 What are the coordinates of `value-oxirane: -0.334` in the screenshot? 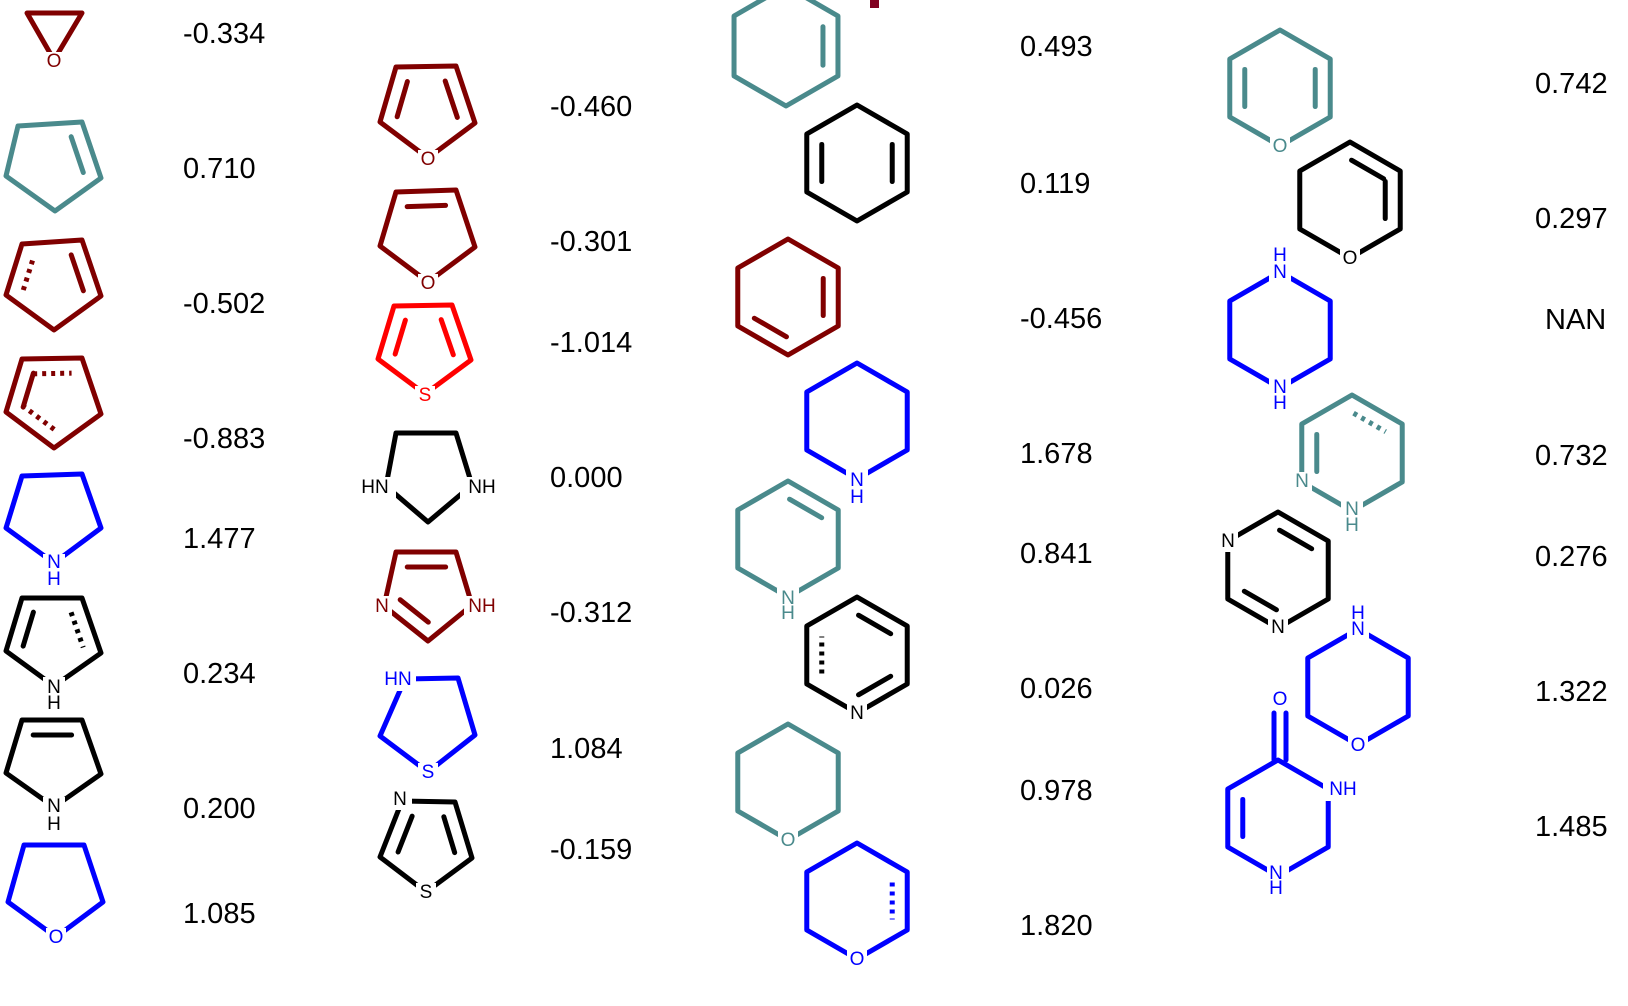 It's located at (224, 34).